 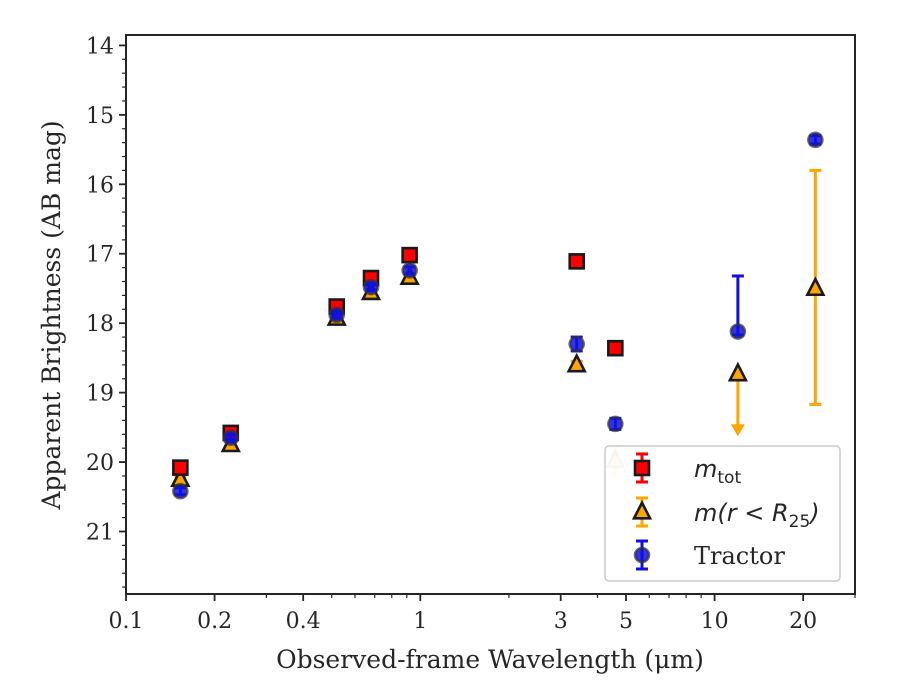 I want to click on y-axis: 14 15 16 17 18 19 20 21, so click(x=106, y=311).